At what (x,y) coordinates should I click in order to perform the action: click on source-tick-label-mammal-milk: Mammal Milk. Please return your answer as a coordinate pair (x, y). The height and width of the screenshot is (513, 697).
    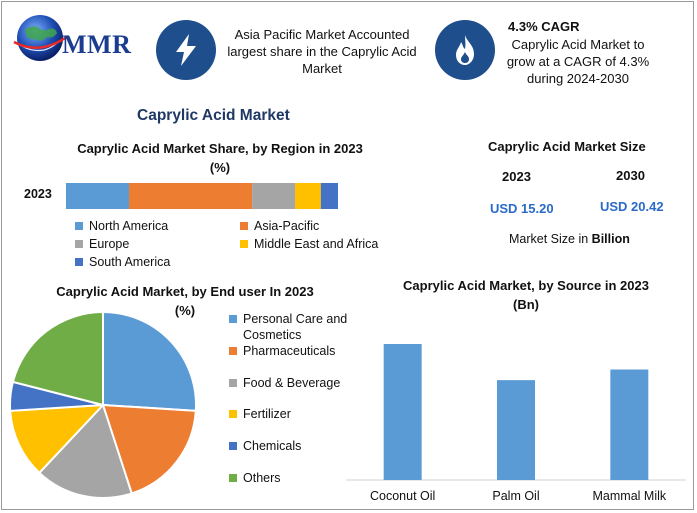
    Looking at the image, I should click on (630, 496).